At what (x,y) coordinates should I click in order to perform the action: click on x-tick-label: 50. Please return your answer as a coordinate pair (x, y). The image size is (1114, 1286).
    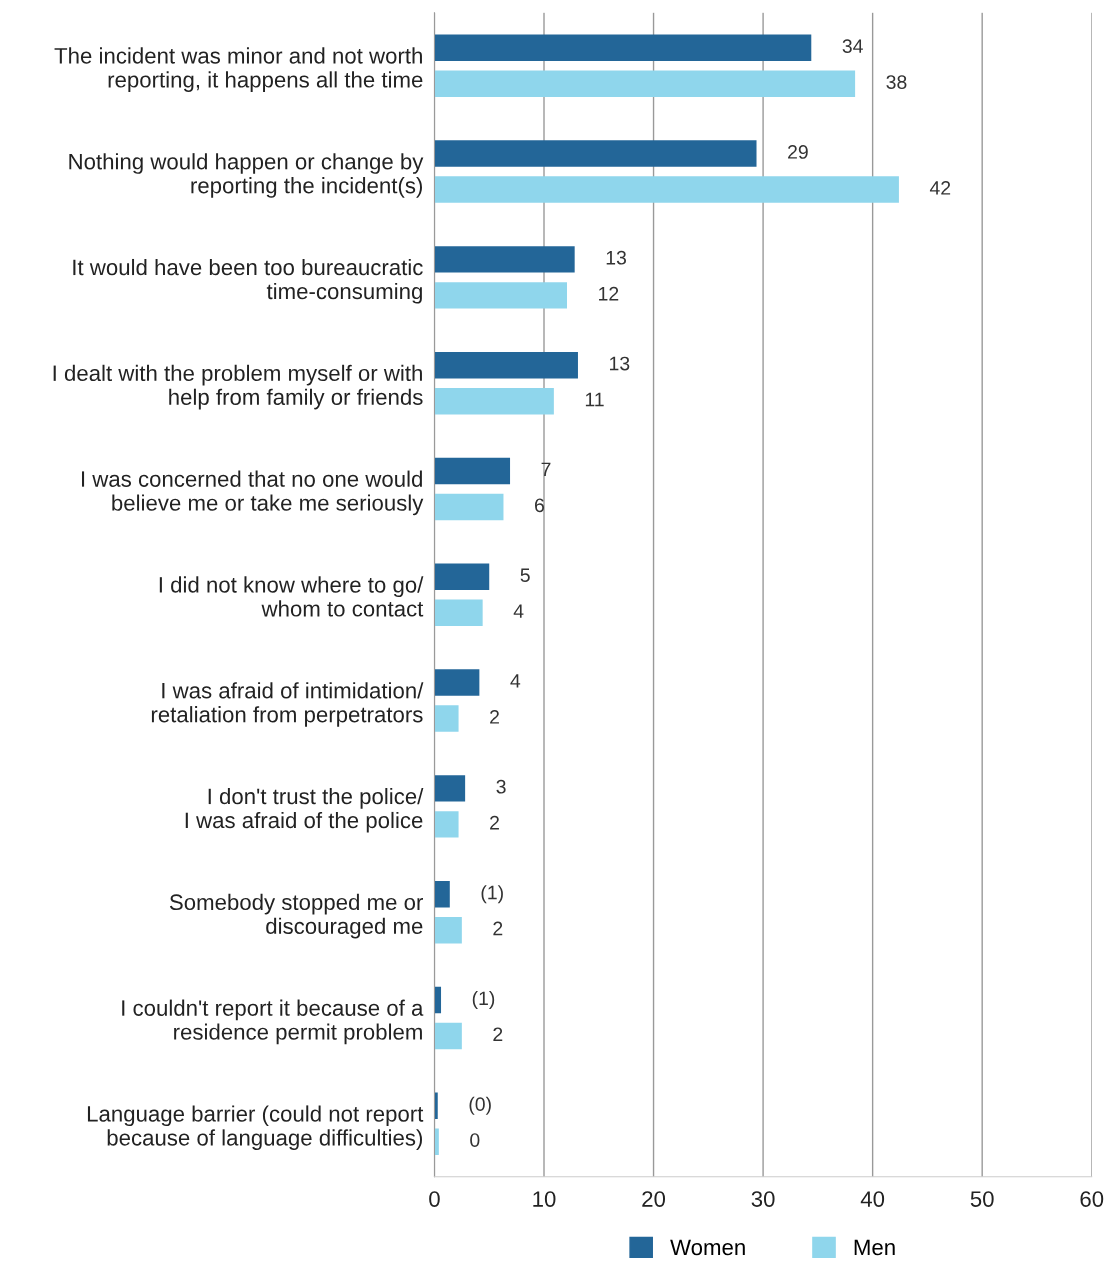
    Looking at the image, I should click on (982, 1199).